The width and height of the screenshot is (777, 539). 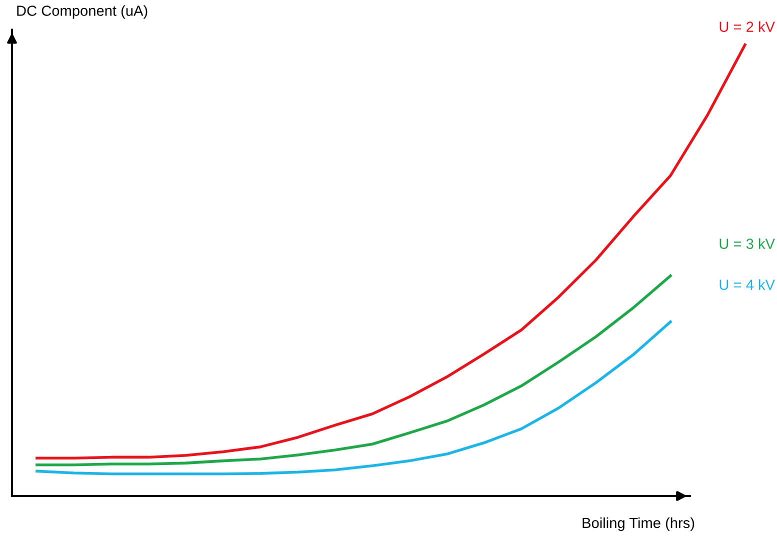 What do you see at coordinates (82, 12) in the screenshot?
I see `y-axis-title: DC Component (uA)` at bounding box center [82, 12].